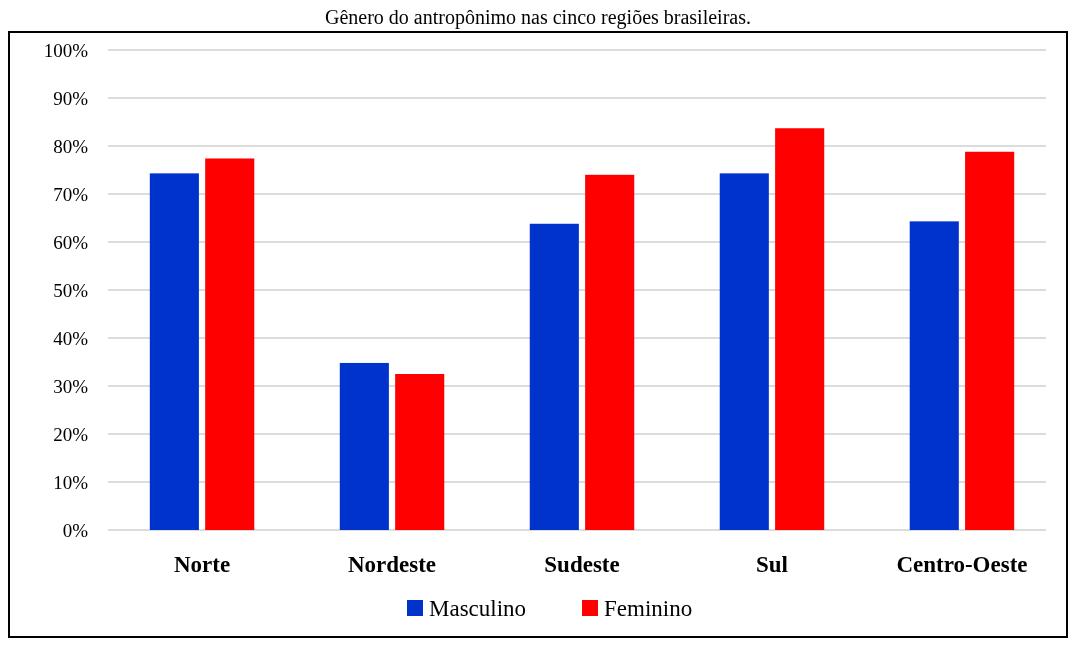  Describe the element at coordinates (392, 564) in the screenshot. I see `x-tick-label: Nordeste` at that location.